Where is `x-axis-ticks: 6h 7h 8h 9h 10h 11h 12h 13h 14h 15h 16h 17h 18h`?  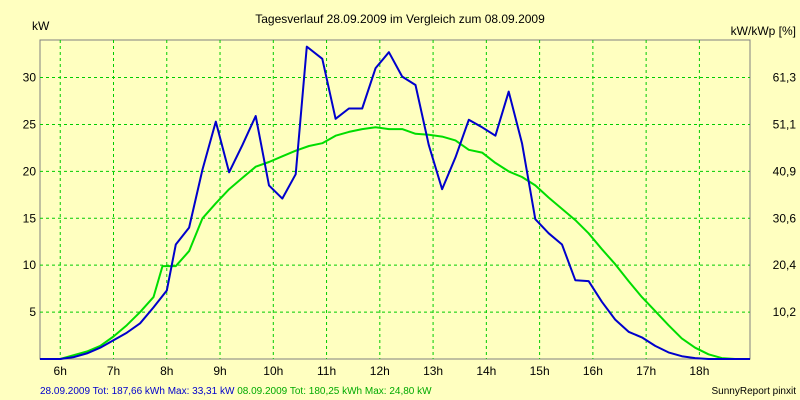 x-axis-ticks: 6h 7h 8h 9h 10h 11h 12h 13h 14h 15h 16h 17h 18h is located at coordinates (382, 371).